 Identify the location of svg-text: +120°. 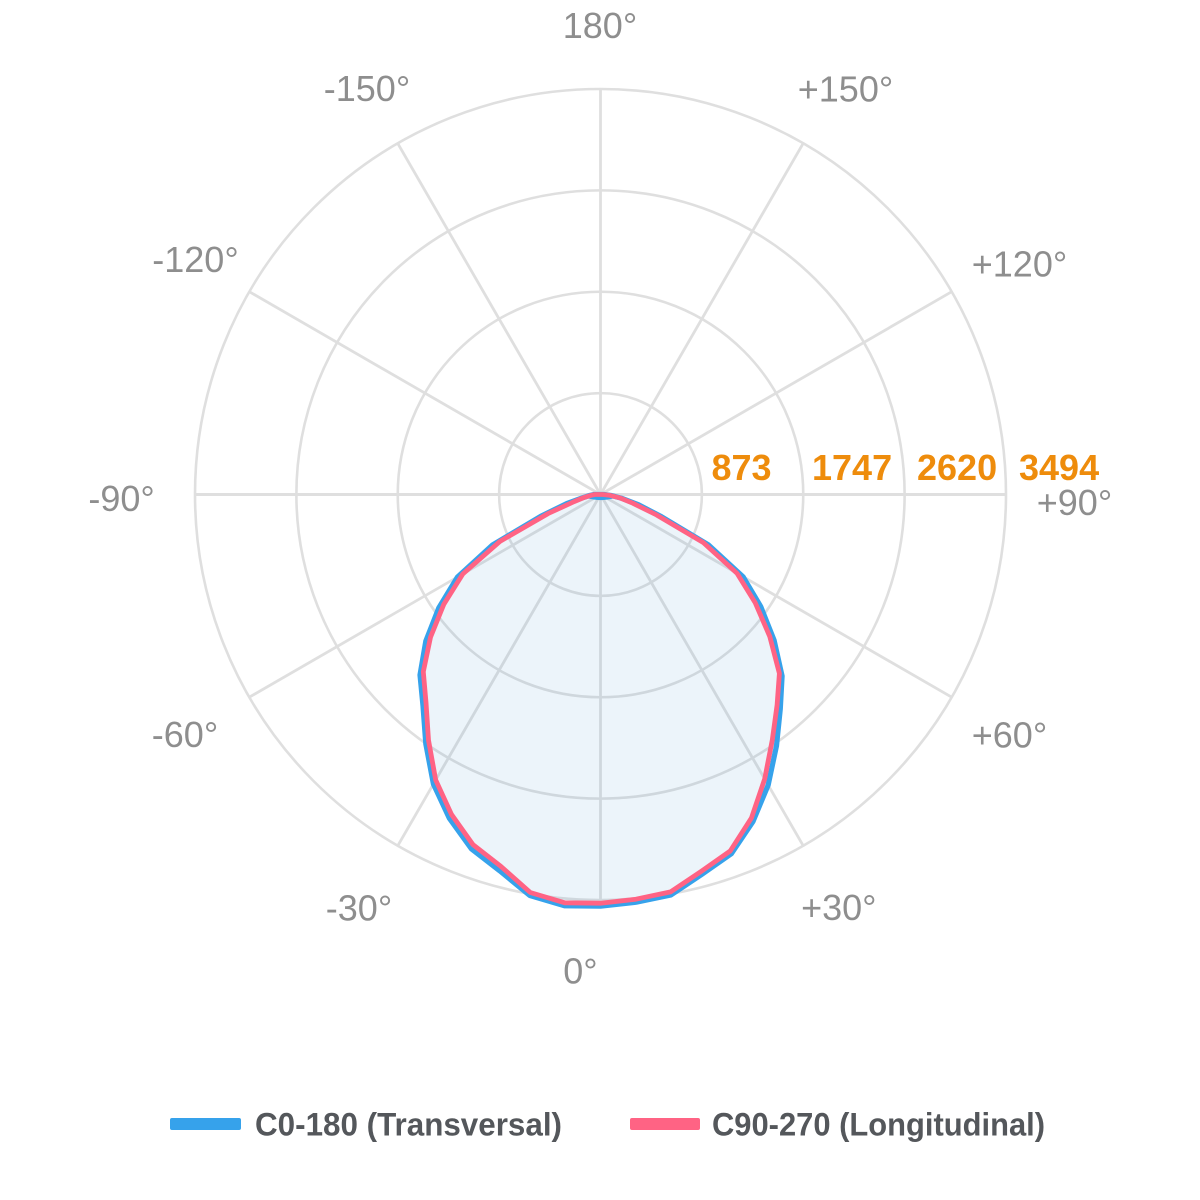
(1019, 263).